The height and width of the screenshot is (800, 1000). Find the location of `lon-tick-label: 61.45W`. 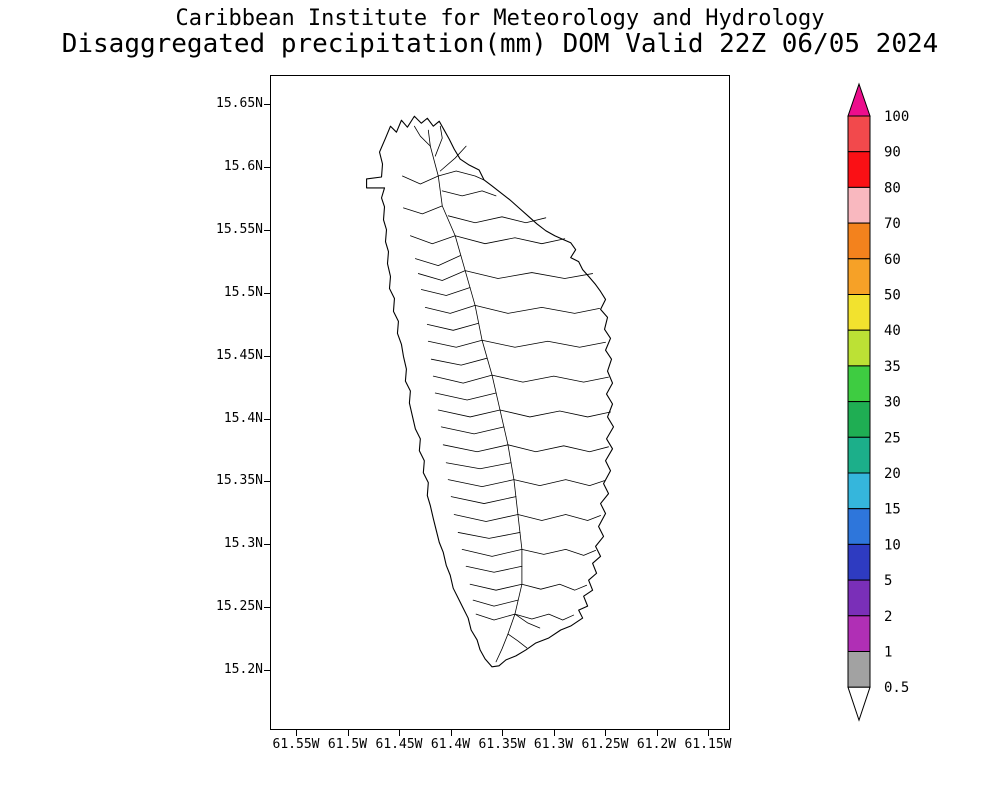

lon-tick-label: 61.45W is located at coordinates (399, 744).